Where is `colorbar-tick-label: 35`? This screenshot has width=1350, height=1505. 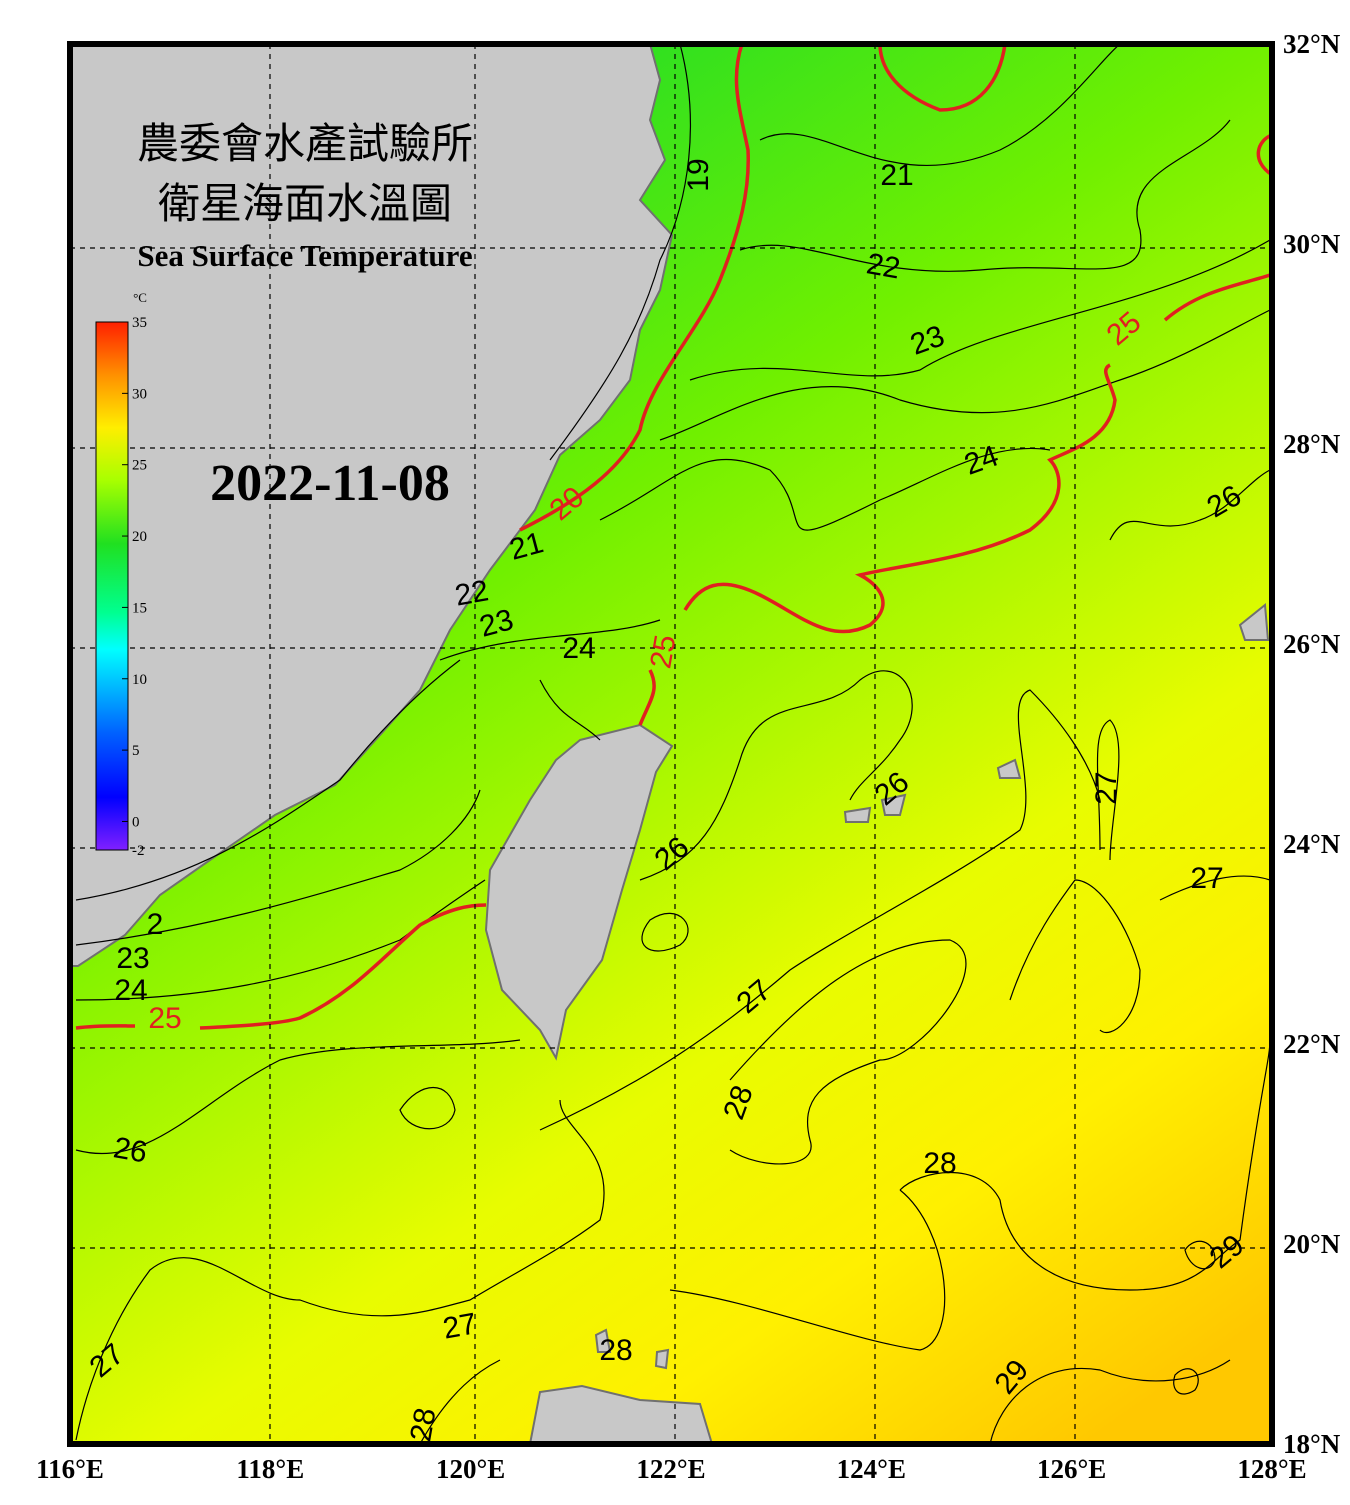 colorbar-tick-label: 35 is located at coordinates (139, 323).